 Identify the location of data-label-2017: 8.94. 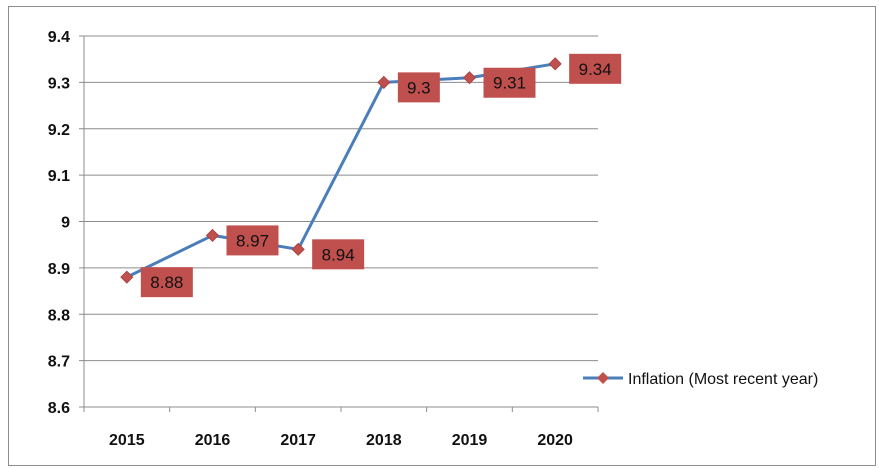
(338, 254).